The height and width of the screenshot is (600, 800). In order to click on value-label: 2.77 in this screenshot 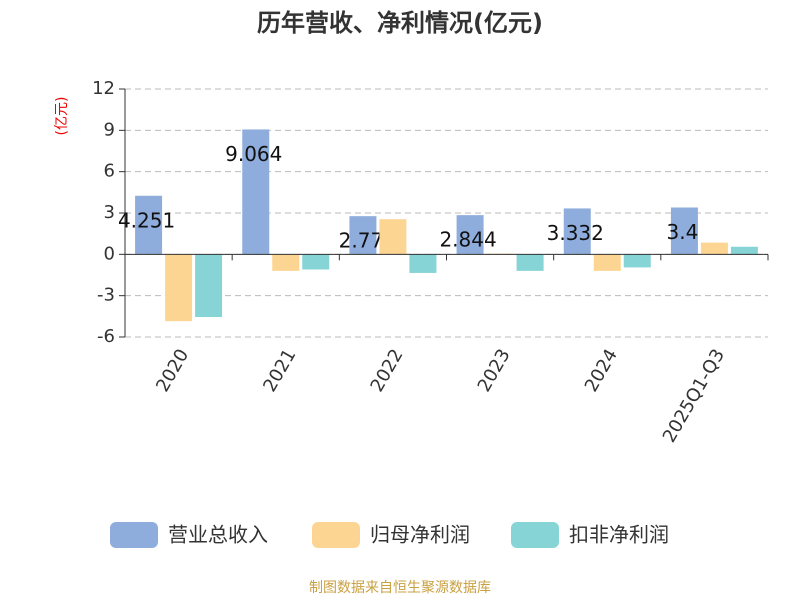, I will do `click(361, 241)`.